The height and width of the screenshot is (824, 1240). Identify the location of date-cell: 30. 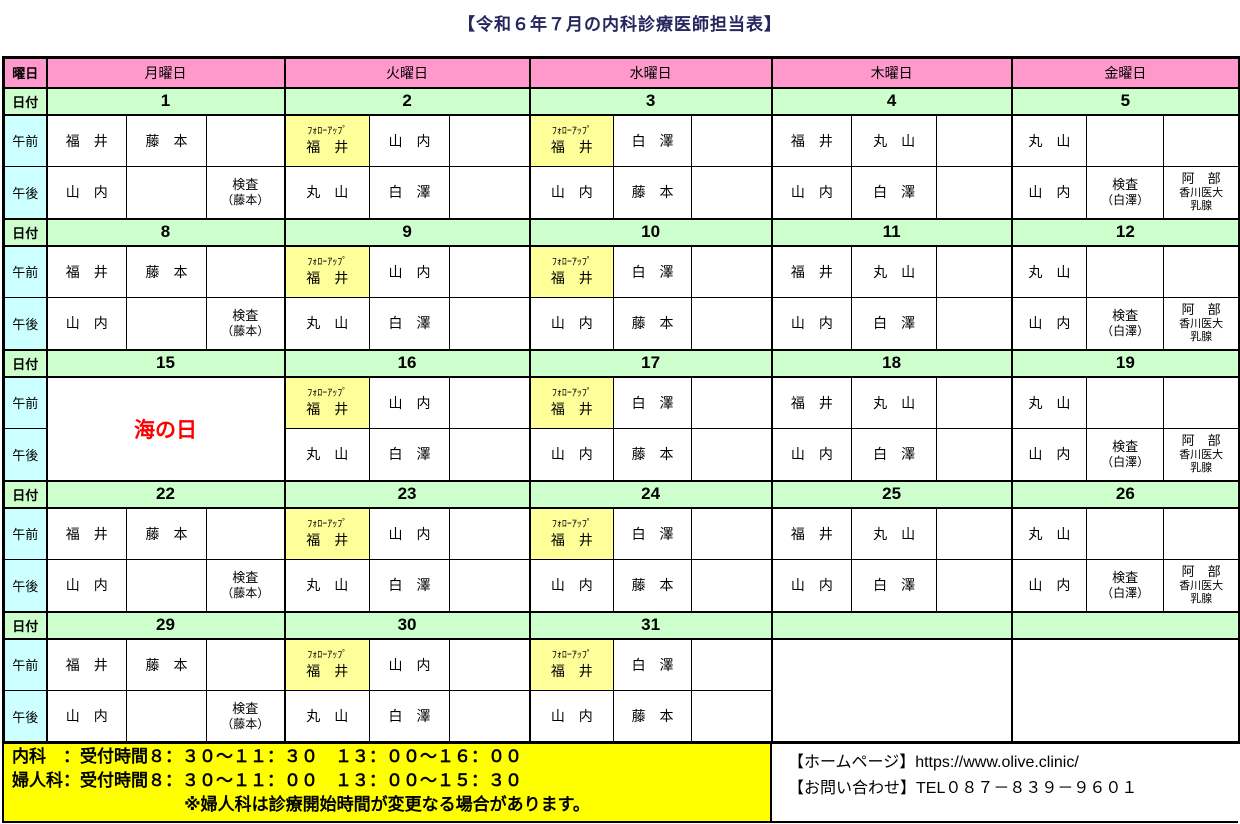
(407, 625).